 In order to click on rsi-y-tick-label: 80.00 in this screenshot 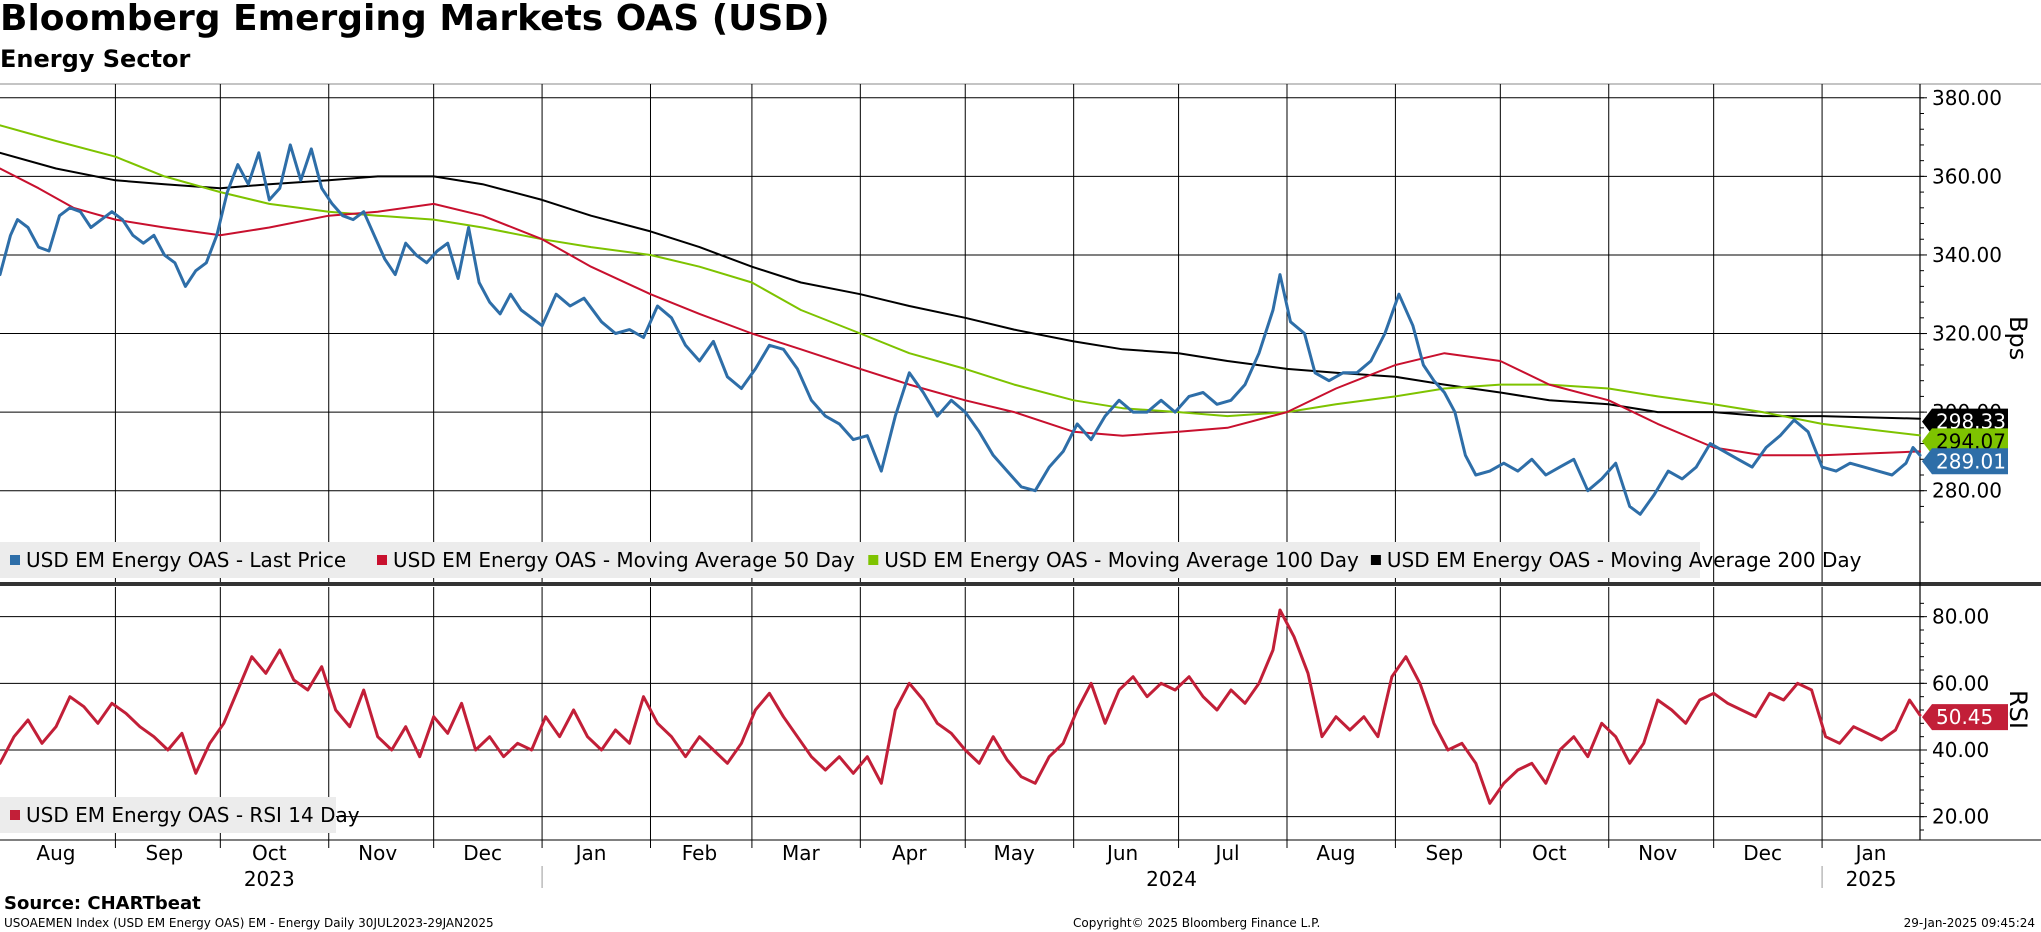, I will do `click(1960, 617)`.